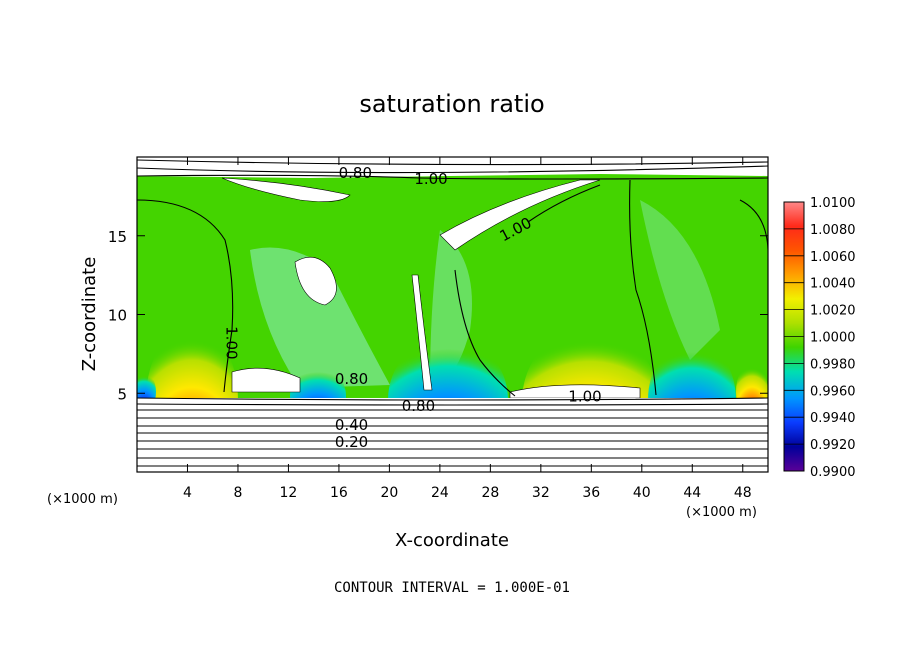 The image size is (904, 654). I want to click on colorbar-tick-label: 1.0040, so click(833, 284).